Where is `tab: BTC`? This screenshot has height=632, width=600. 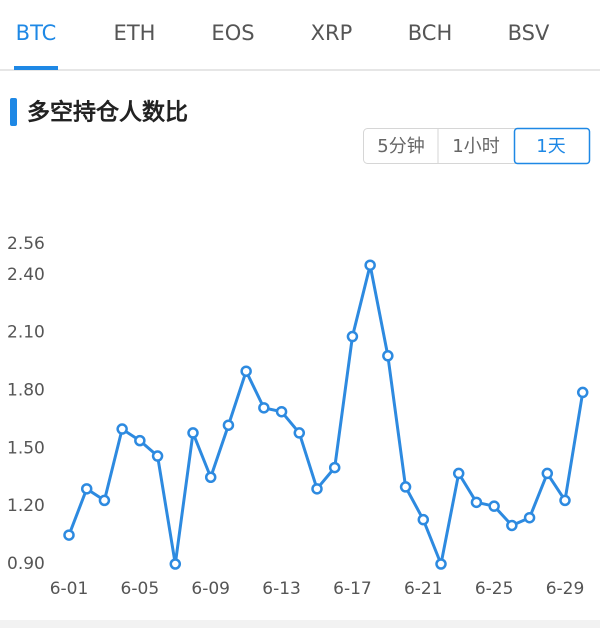
tab: BTC is located at coordinates (36, 33).